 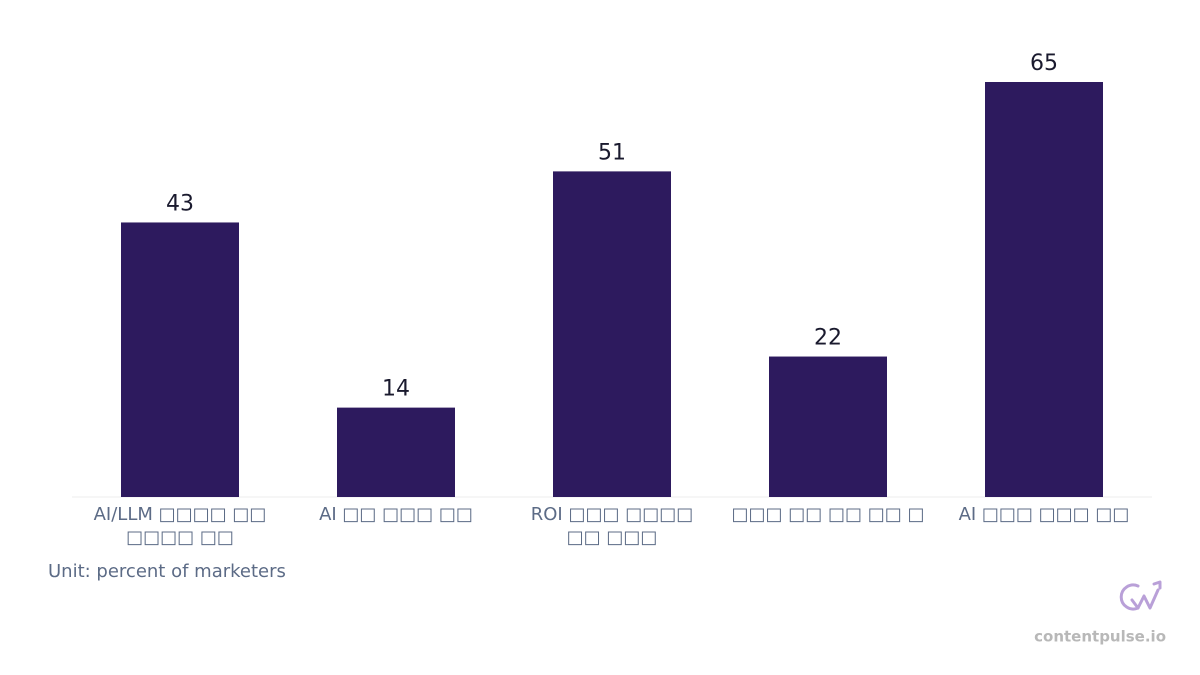 I want to click on logo-arrow, so click(x=1146, y=595).